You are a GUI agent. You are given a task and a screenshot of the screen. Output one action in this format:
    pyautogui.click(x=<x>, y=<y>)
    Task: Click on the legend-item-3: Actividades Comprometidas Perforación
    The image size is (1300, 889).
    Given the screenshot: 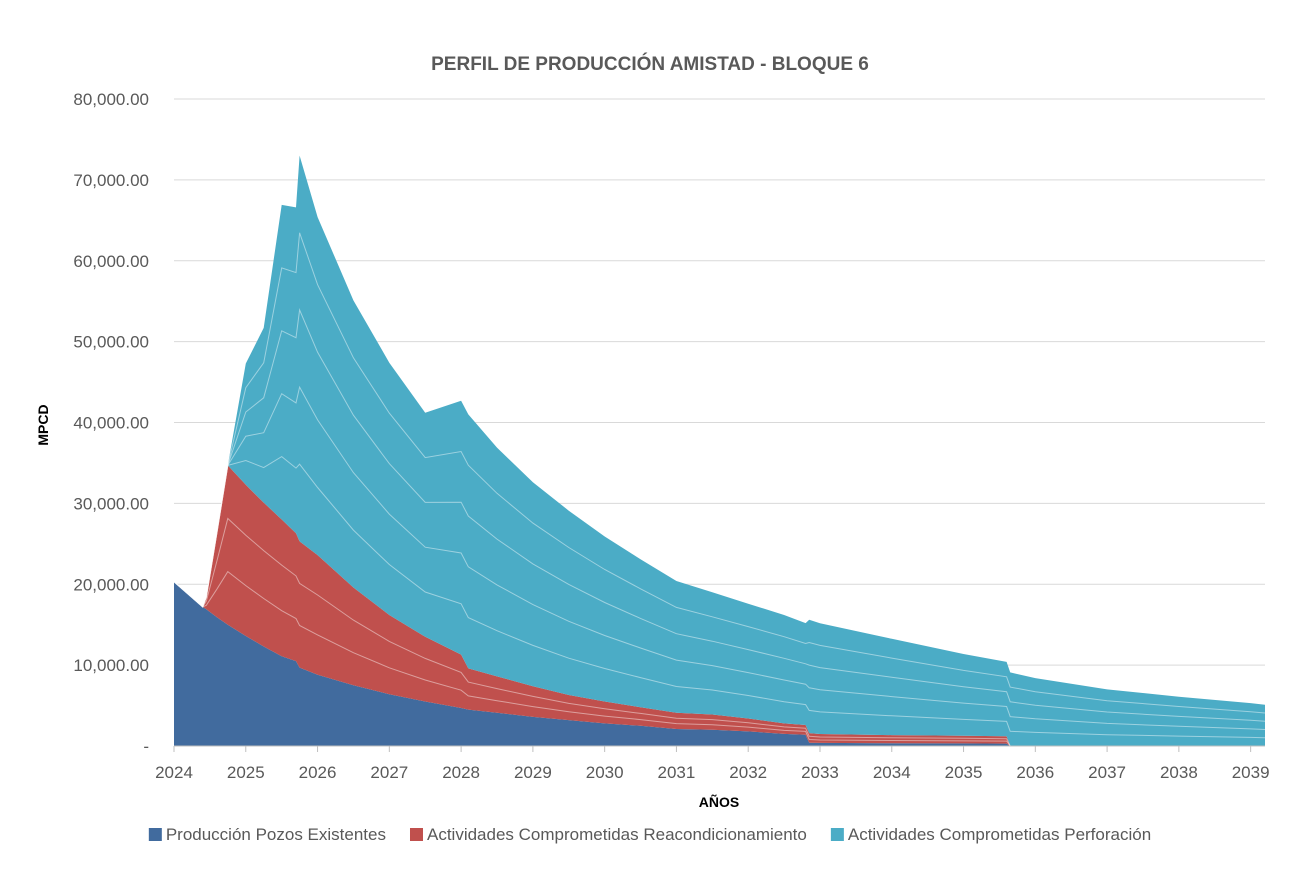 What is the action you would take?
    pyautogui.click(x=990, y=834)
    